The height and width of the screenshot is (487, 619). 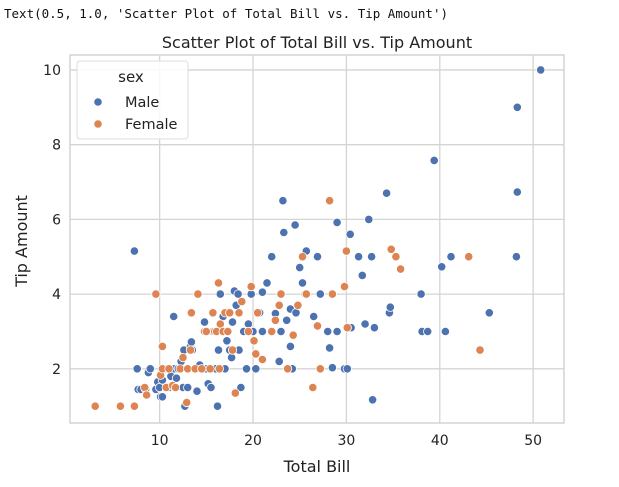 I want to click on y-tick-label: 8, so click(x=56, y=146).